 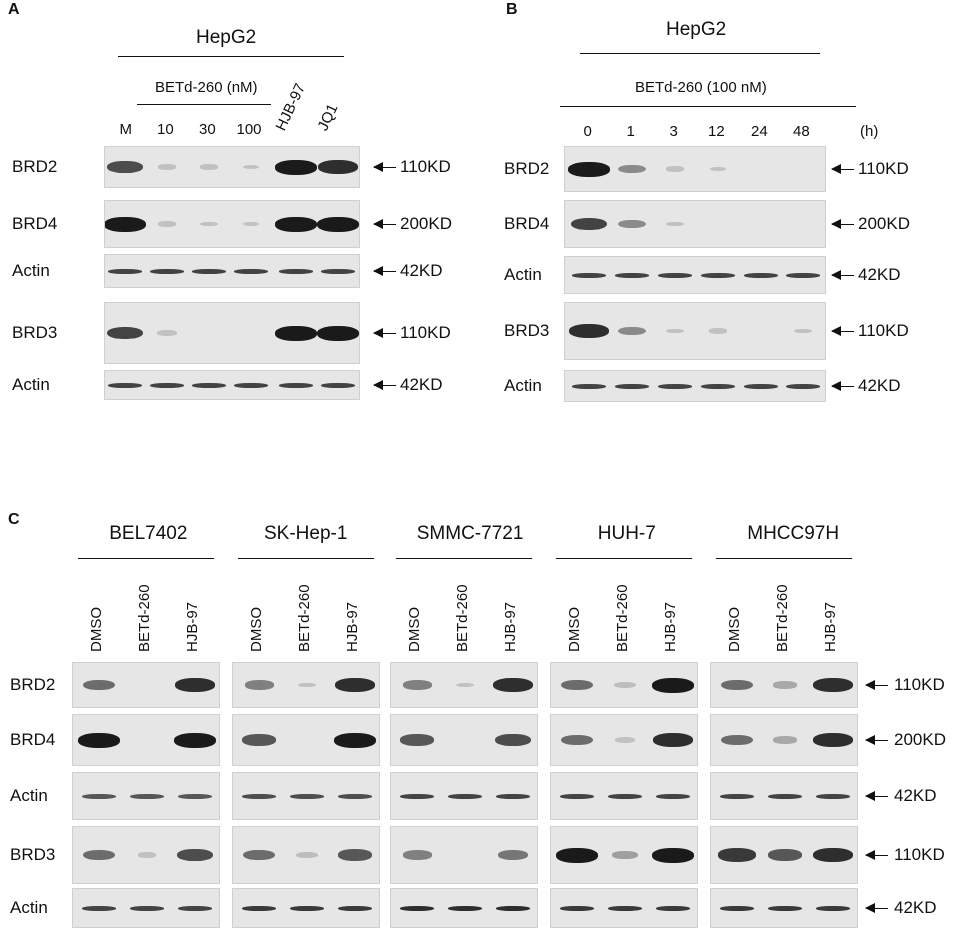 What do you see at coordinates (695, 386) in the screenshot?
I see `panel-b-blot-strip` at bounding box center [695, 386].